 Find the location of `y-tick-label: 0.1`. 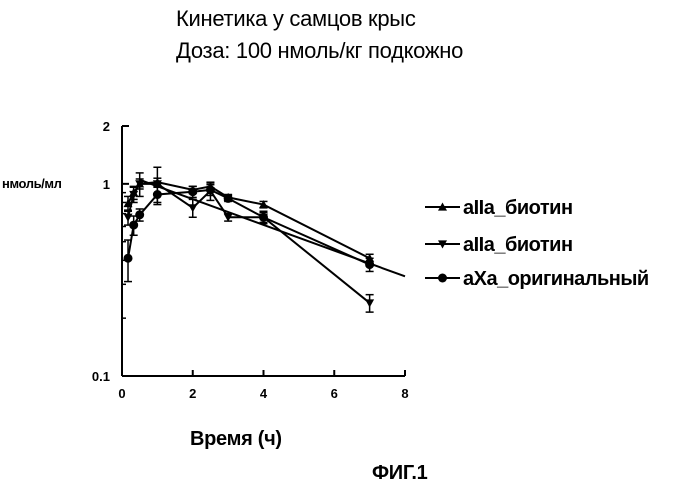

y-tick-label: 0.1 is located at coordinates (101, 376).